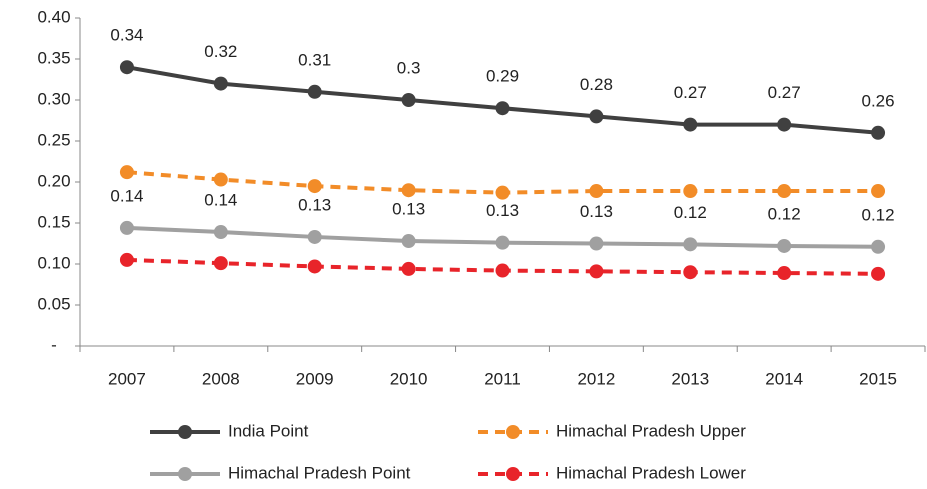 This screenshot has width=927, height=489. Describe the element at coordinates (126, 35) in the screenshot. I see `data-label: 0.34` at that location.